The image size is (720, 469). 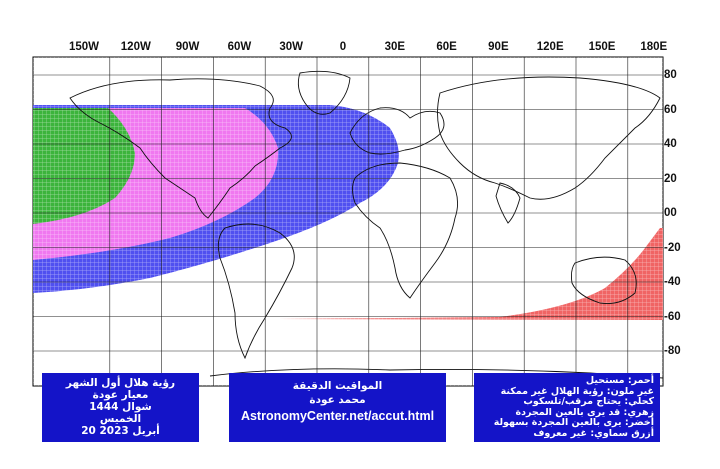 I want to click on longitude-label: 0, so click(x=343, y=47).